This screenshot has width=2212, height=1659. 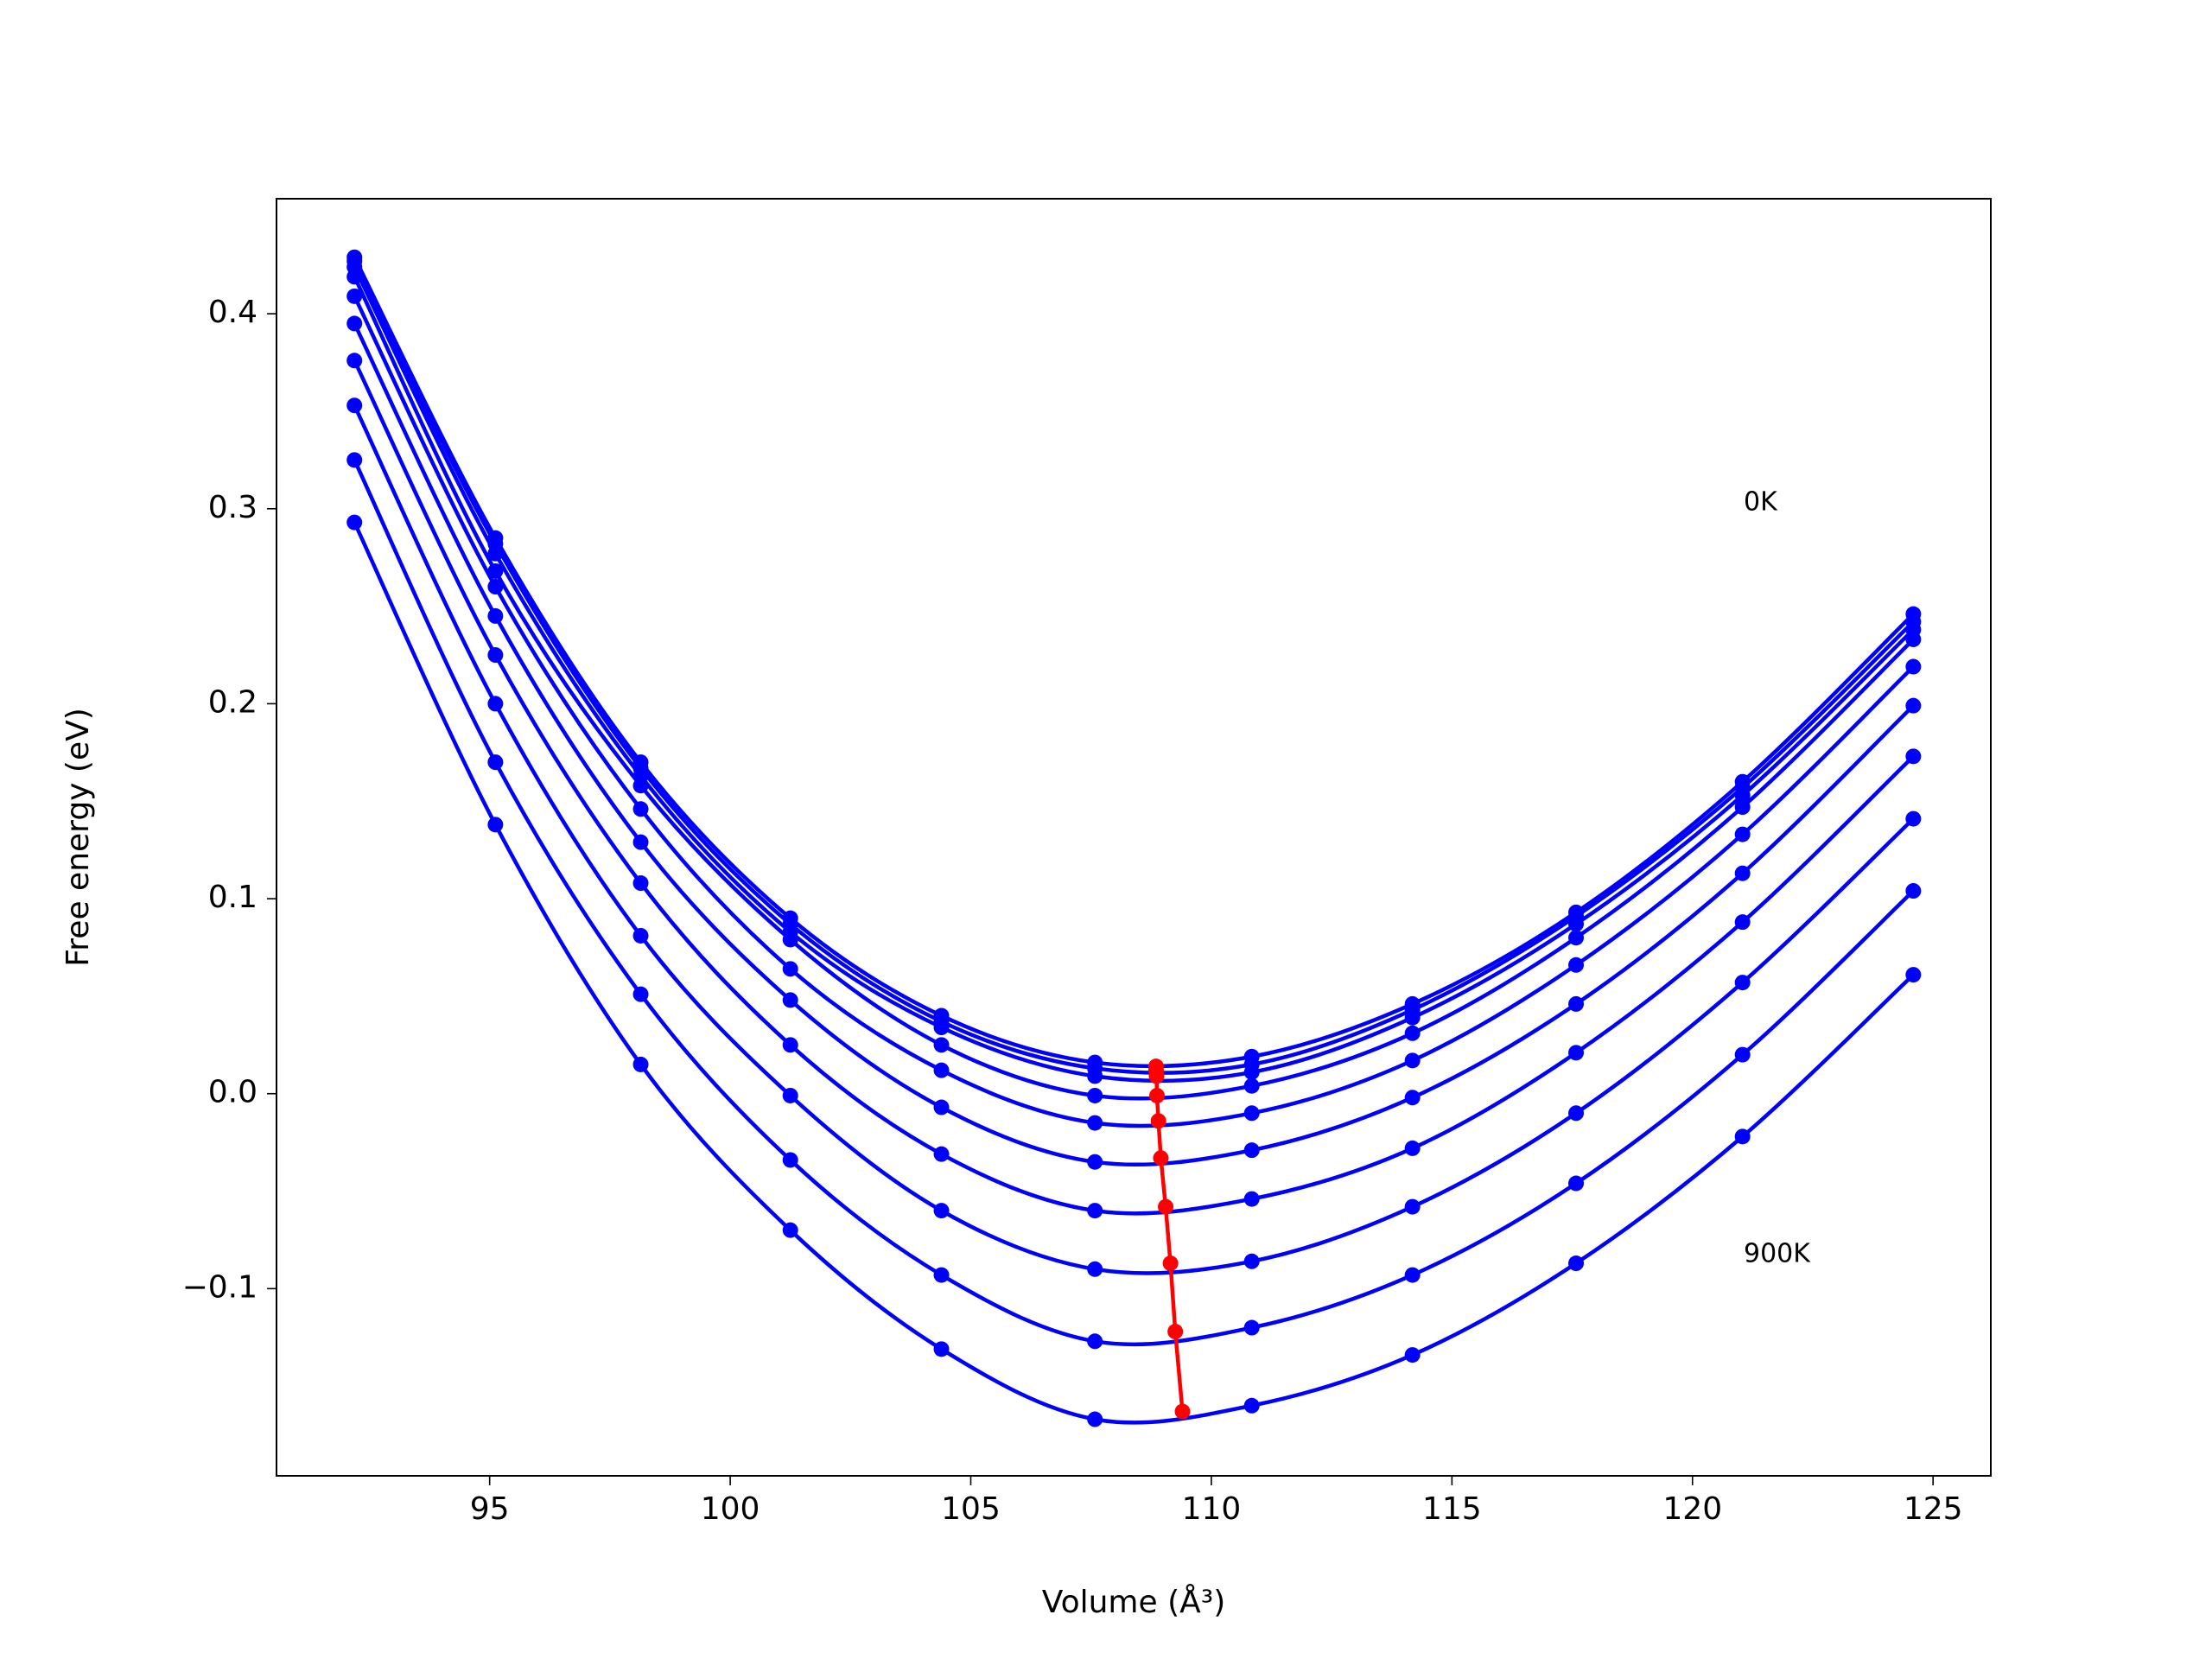 What do you see at coordinates (78, 837) in the screenshot?
I see `y-axis-label: Free energy (eV)` at bounding box center [78, 837].